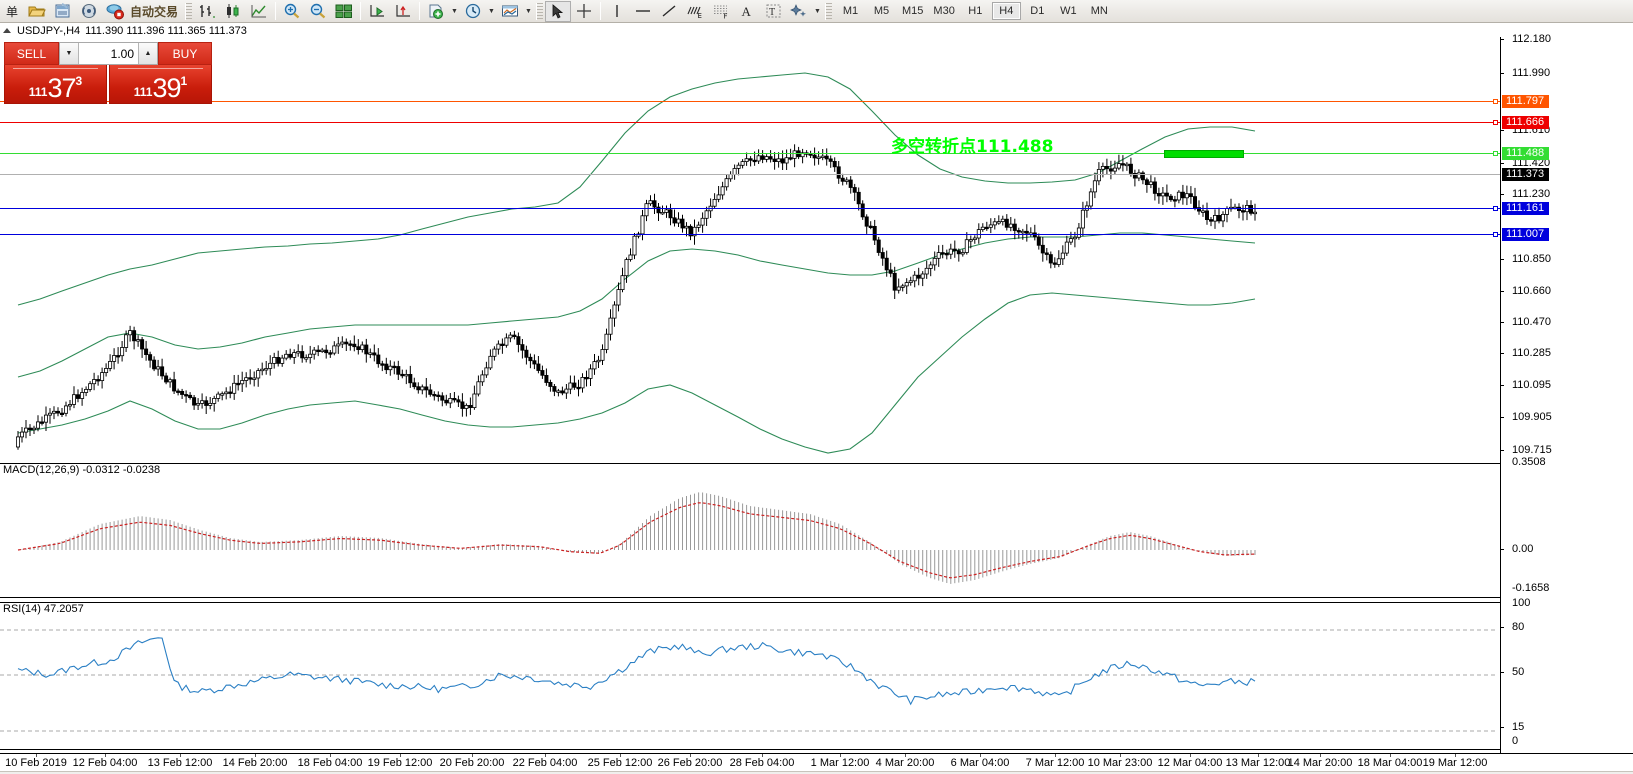 This screenshot has width=1633, height=774. I want to click on sell-price-button: 111 37 3, so click(55, 84).